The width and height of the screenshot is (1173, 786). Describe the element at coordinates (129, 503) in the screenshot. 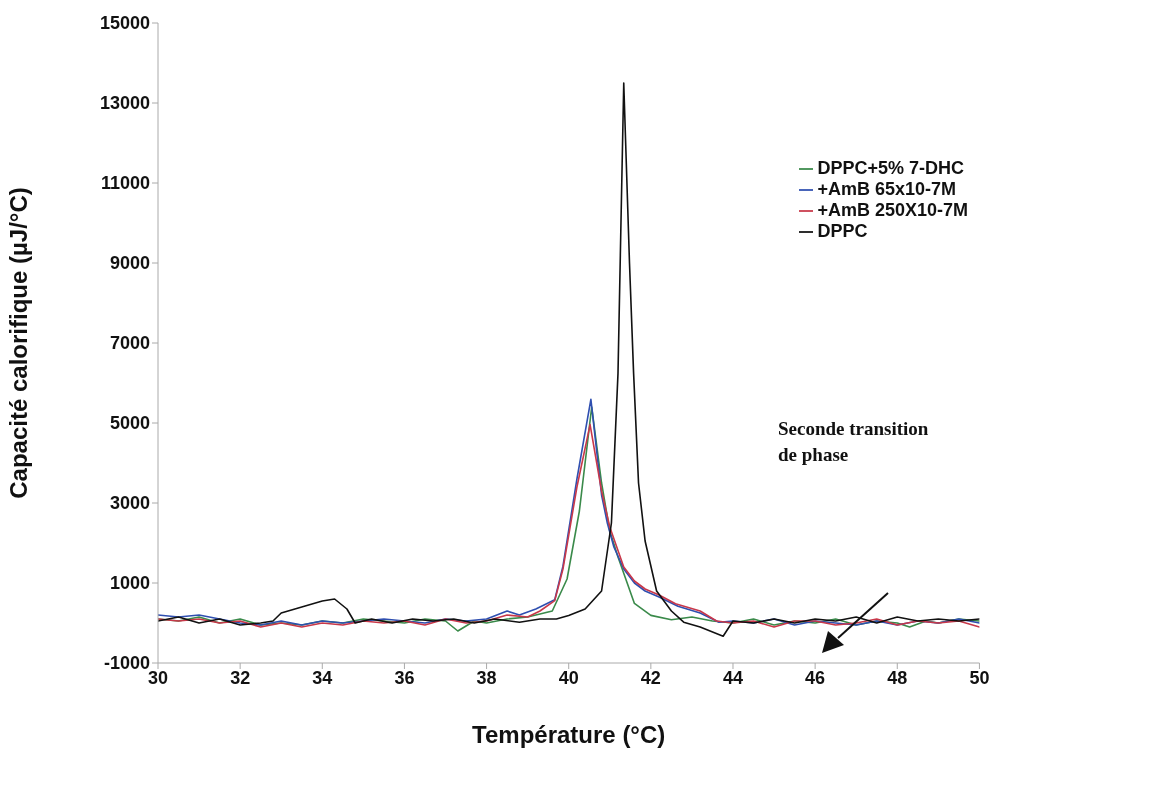

I see `y-tick-label: 3000` at that location.